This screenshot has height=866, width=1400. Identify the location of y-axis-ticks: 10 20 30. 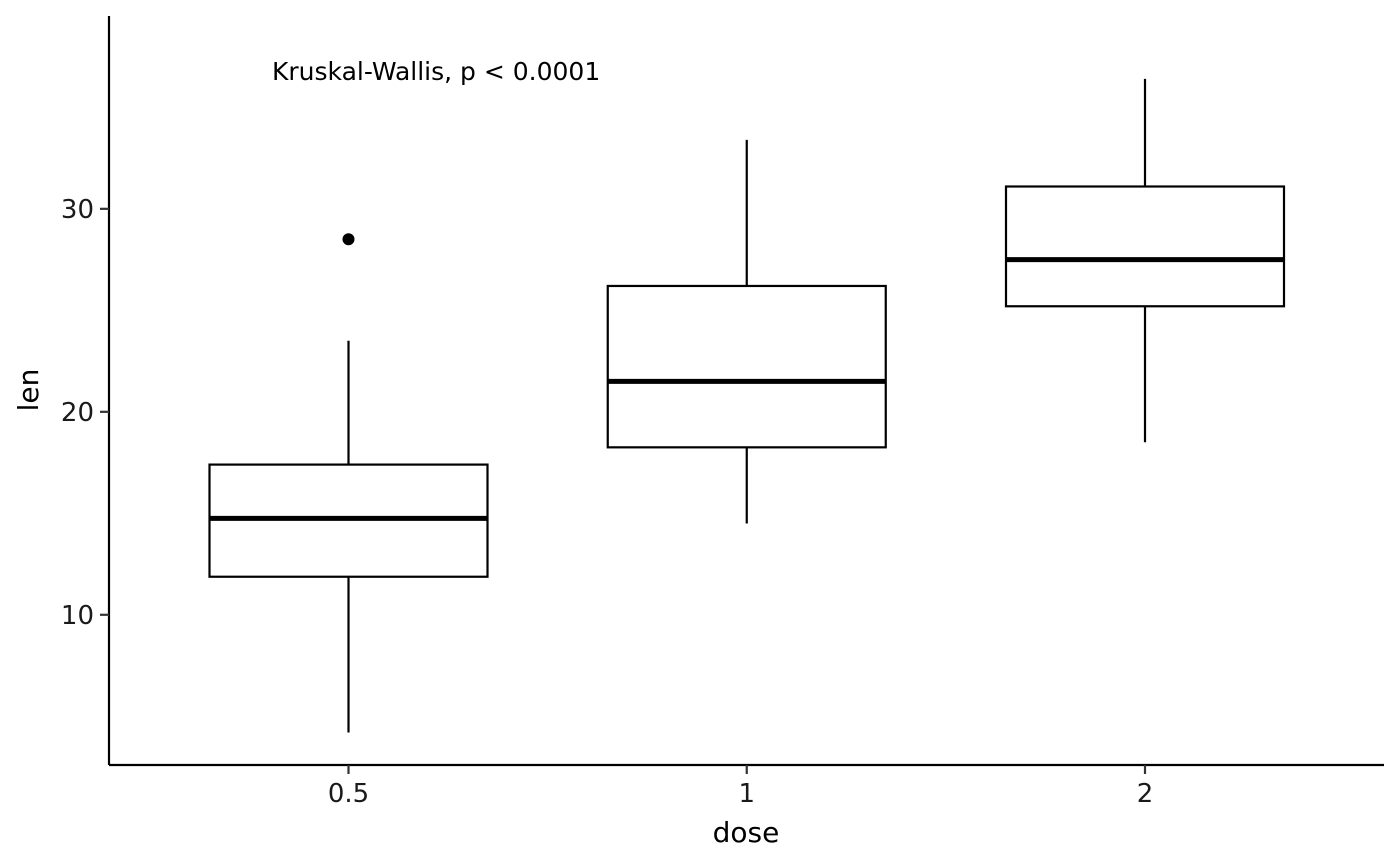
(85, 413).